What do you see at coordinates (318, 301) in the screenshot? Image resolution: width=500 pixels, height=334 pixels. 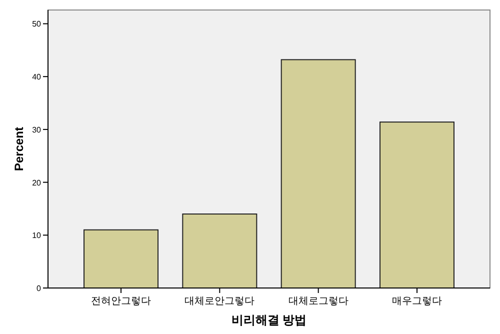 I see `x-tick-label: 대체로그렇다` at bounding box center [318, 301].